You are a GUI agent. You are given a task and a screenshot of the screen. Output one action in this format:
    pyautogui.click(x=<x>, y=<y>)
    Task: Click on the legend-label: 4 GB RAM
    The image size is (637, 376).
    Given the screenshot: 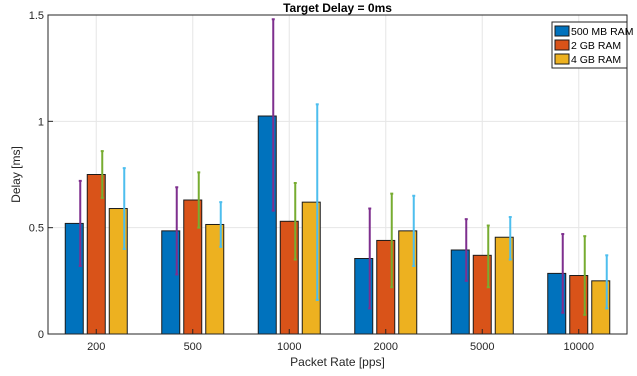 What is the action you would take?
    pyautogui.click(x=596, y=60)
    